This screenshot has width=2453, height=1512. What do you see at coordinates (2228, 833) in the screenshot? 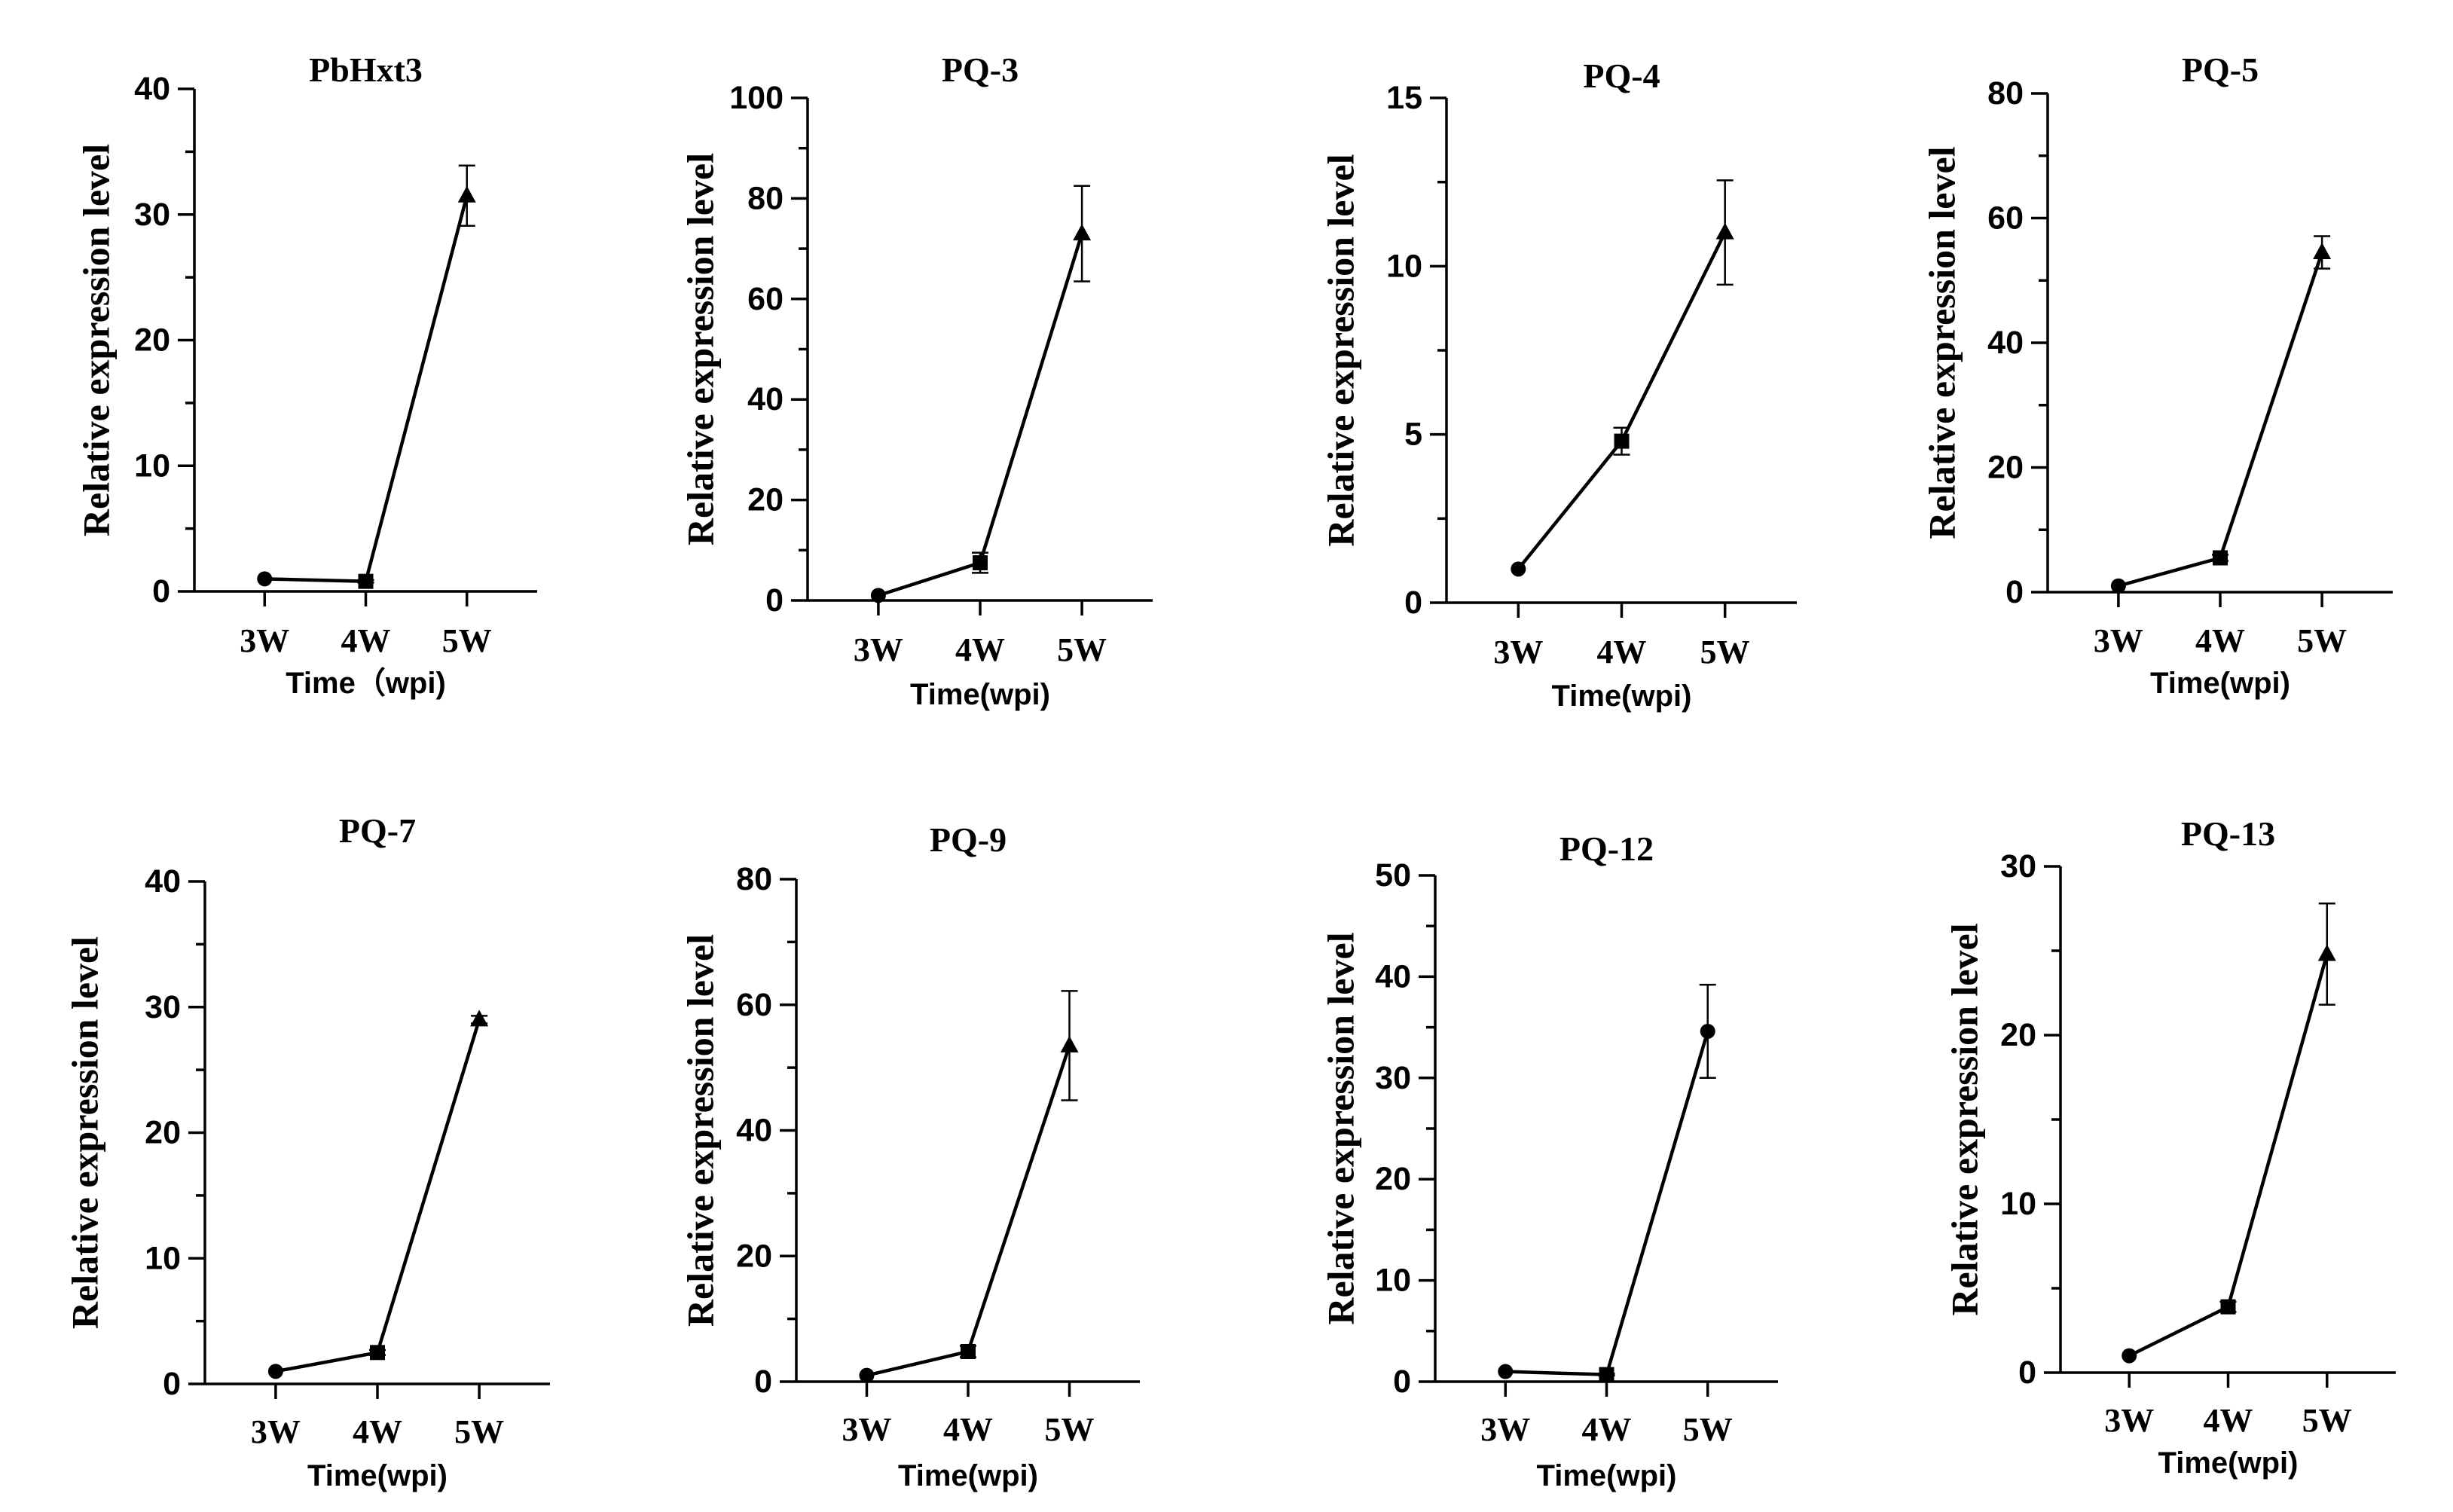
I see `chart-title: PQ-13` at bounding box center [2228, 833].